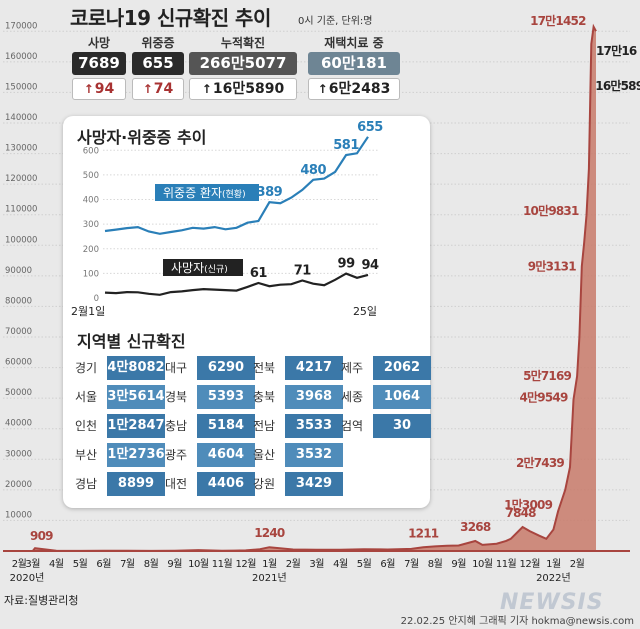 This screenshot has width=640, height=629. What do you see at coordinates (99, 43) in the screenshot?
I see `stat-label: 사망` at bounding box center [99, 43].